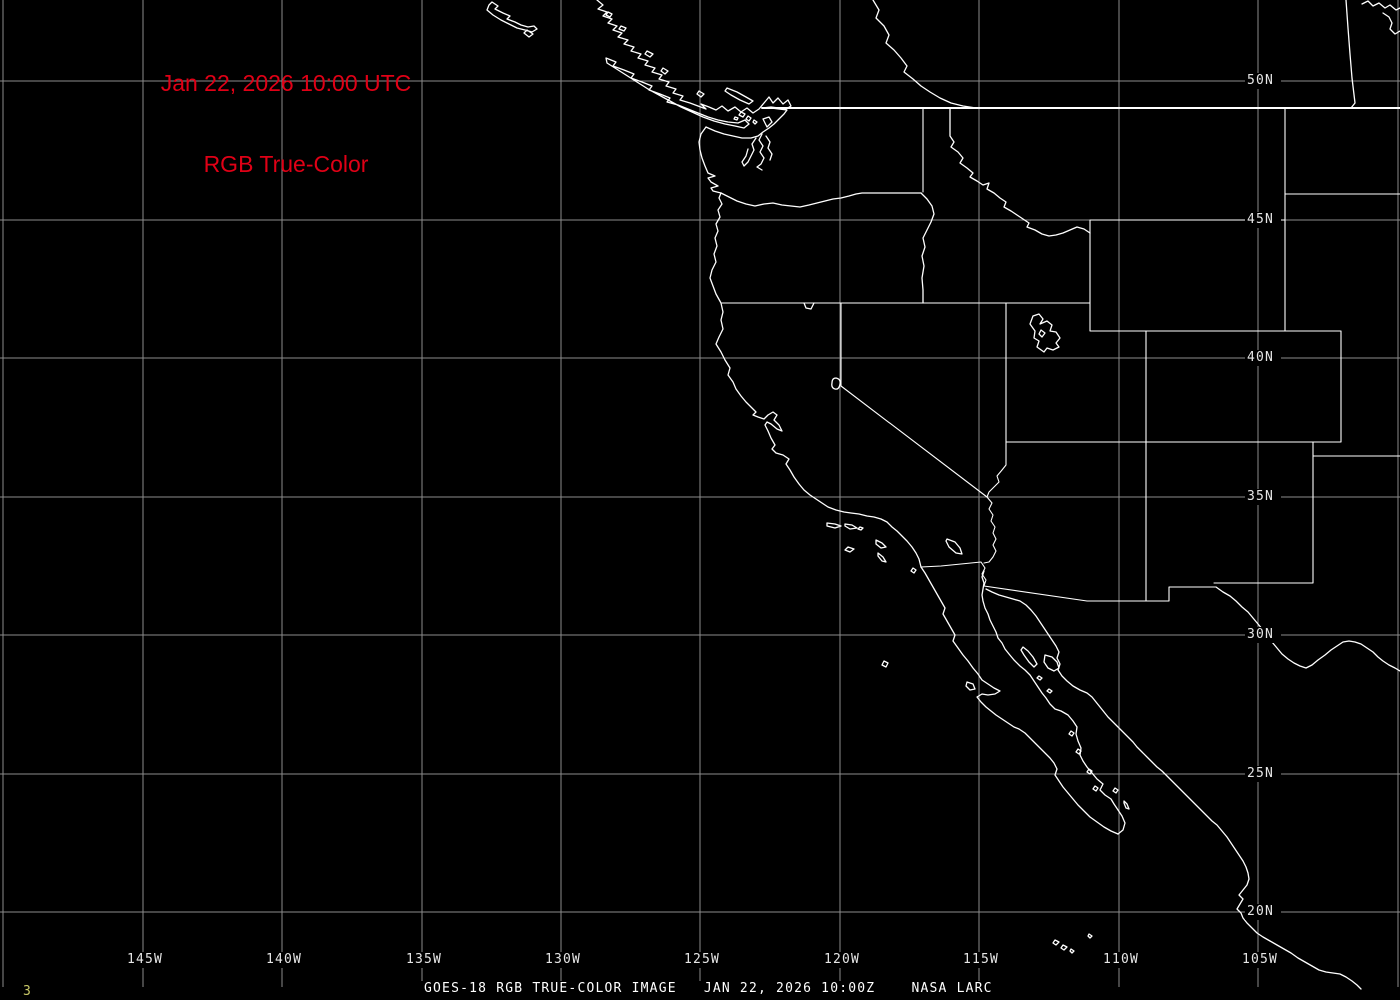 Image resolution: width=1400 pixels, height=1000 pixels. Describe the element at coordinates (1072, 943) in the screenshot. I see `islas-marias` at that location.